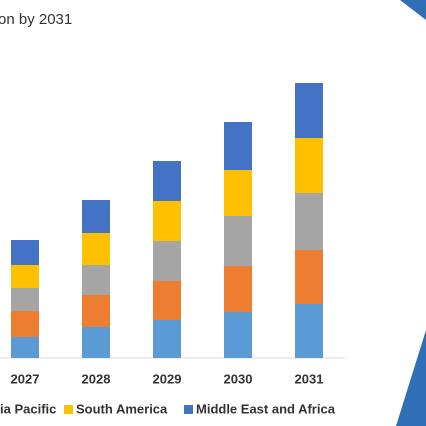 The image size is (426, 426). Describe the element at coordinates (28, 408) in the screenshot. I see `legend-label: ia Pacific` at that location.